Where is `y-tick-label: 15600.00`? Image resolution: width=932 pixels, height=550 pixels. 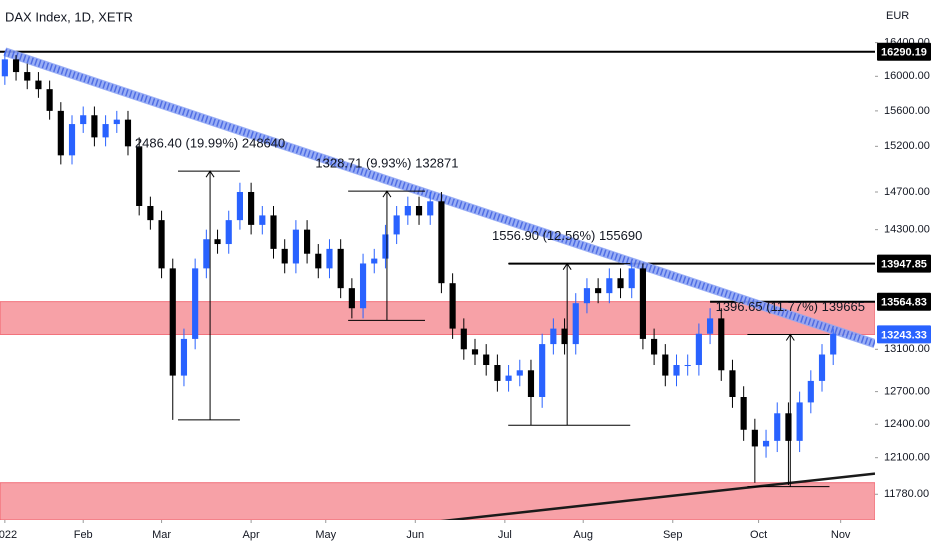
y-tick-label: 15600.00 is located at coordinates (907, 111).